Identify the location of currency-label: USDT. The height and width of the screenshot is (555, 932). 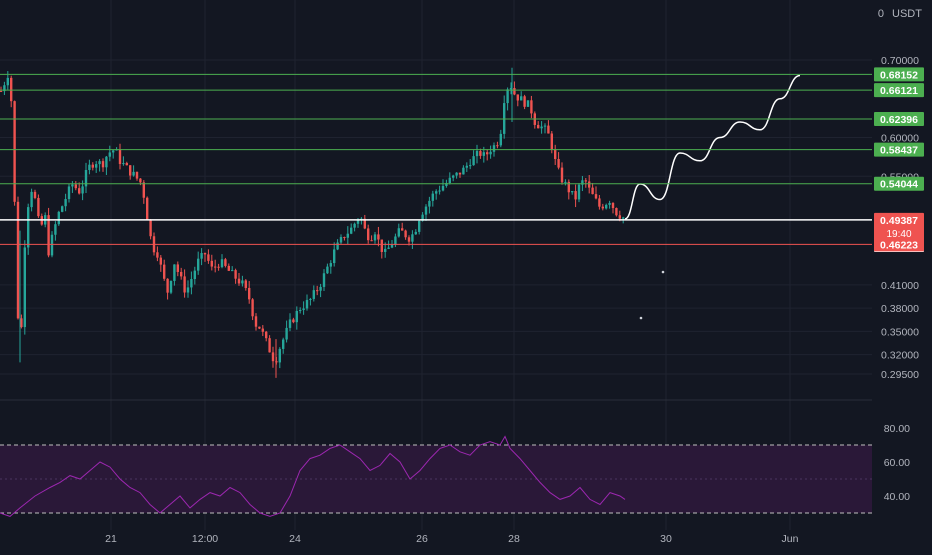
(907, 14).